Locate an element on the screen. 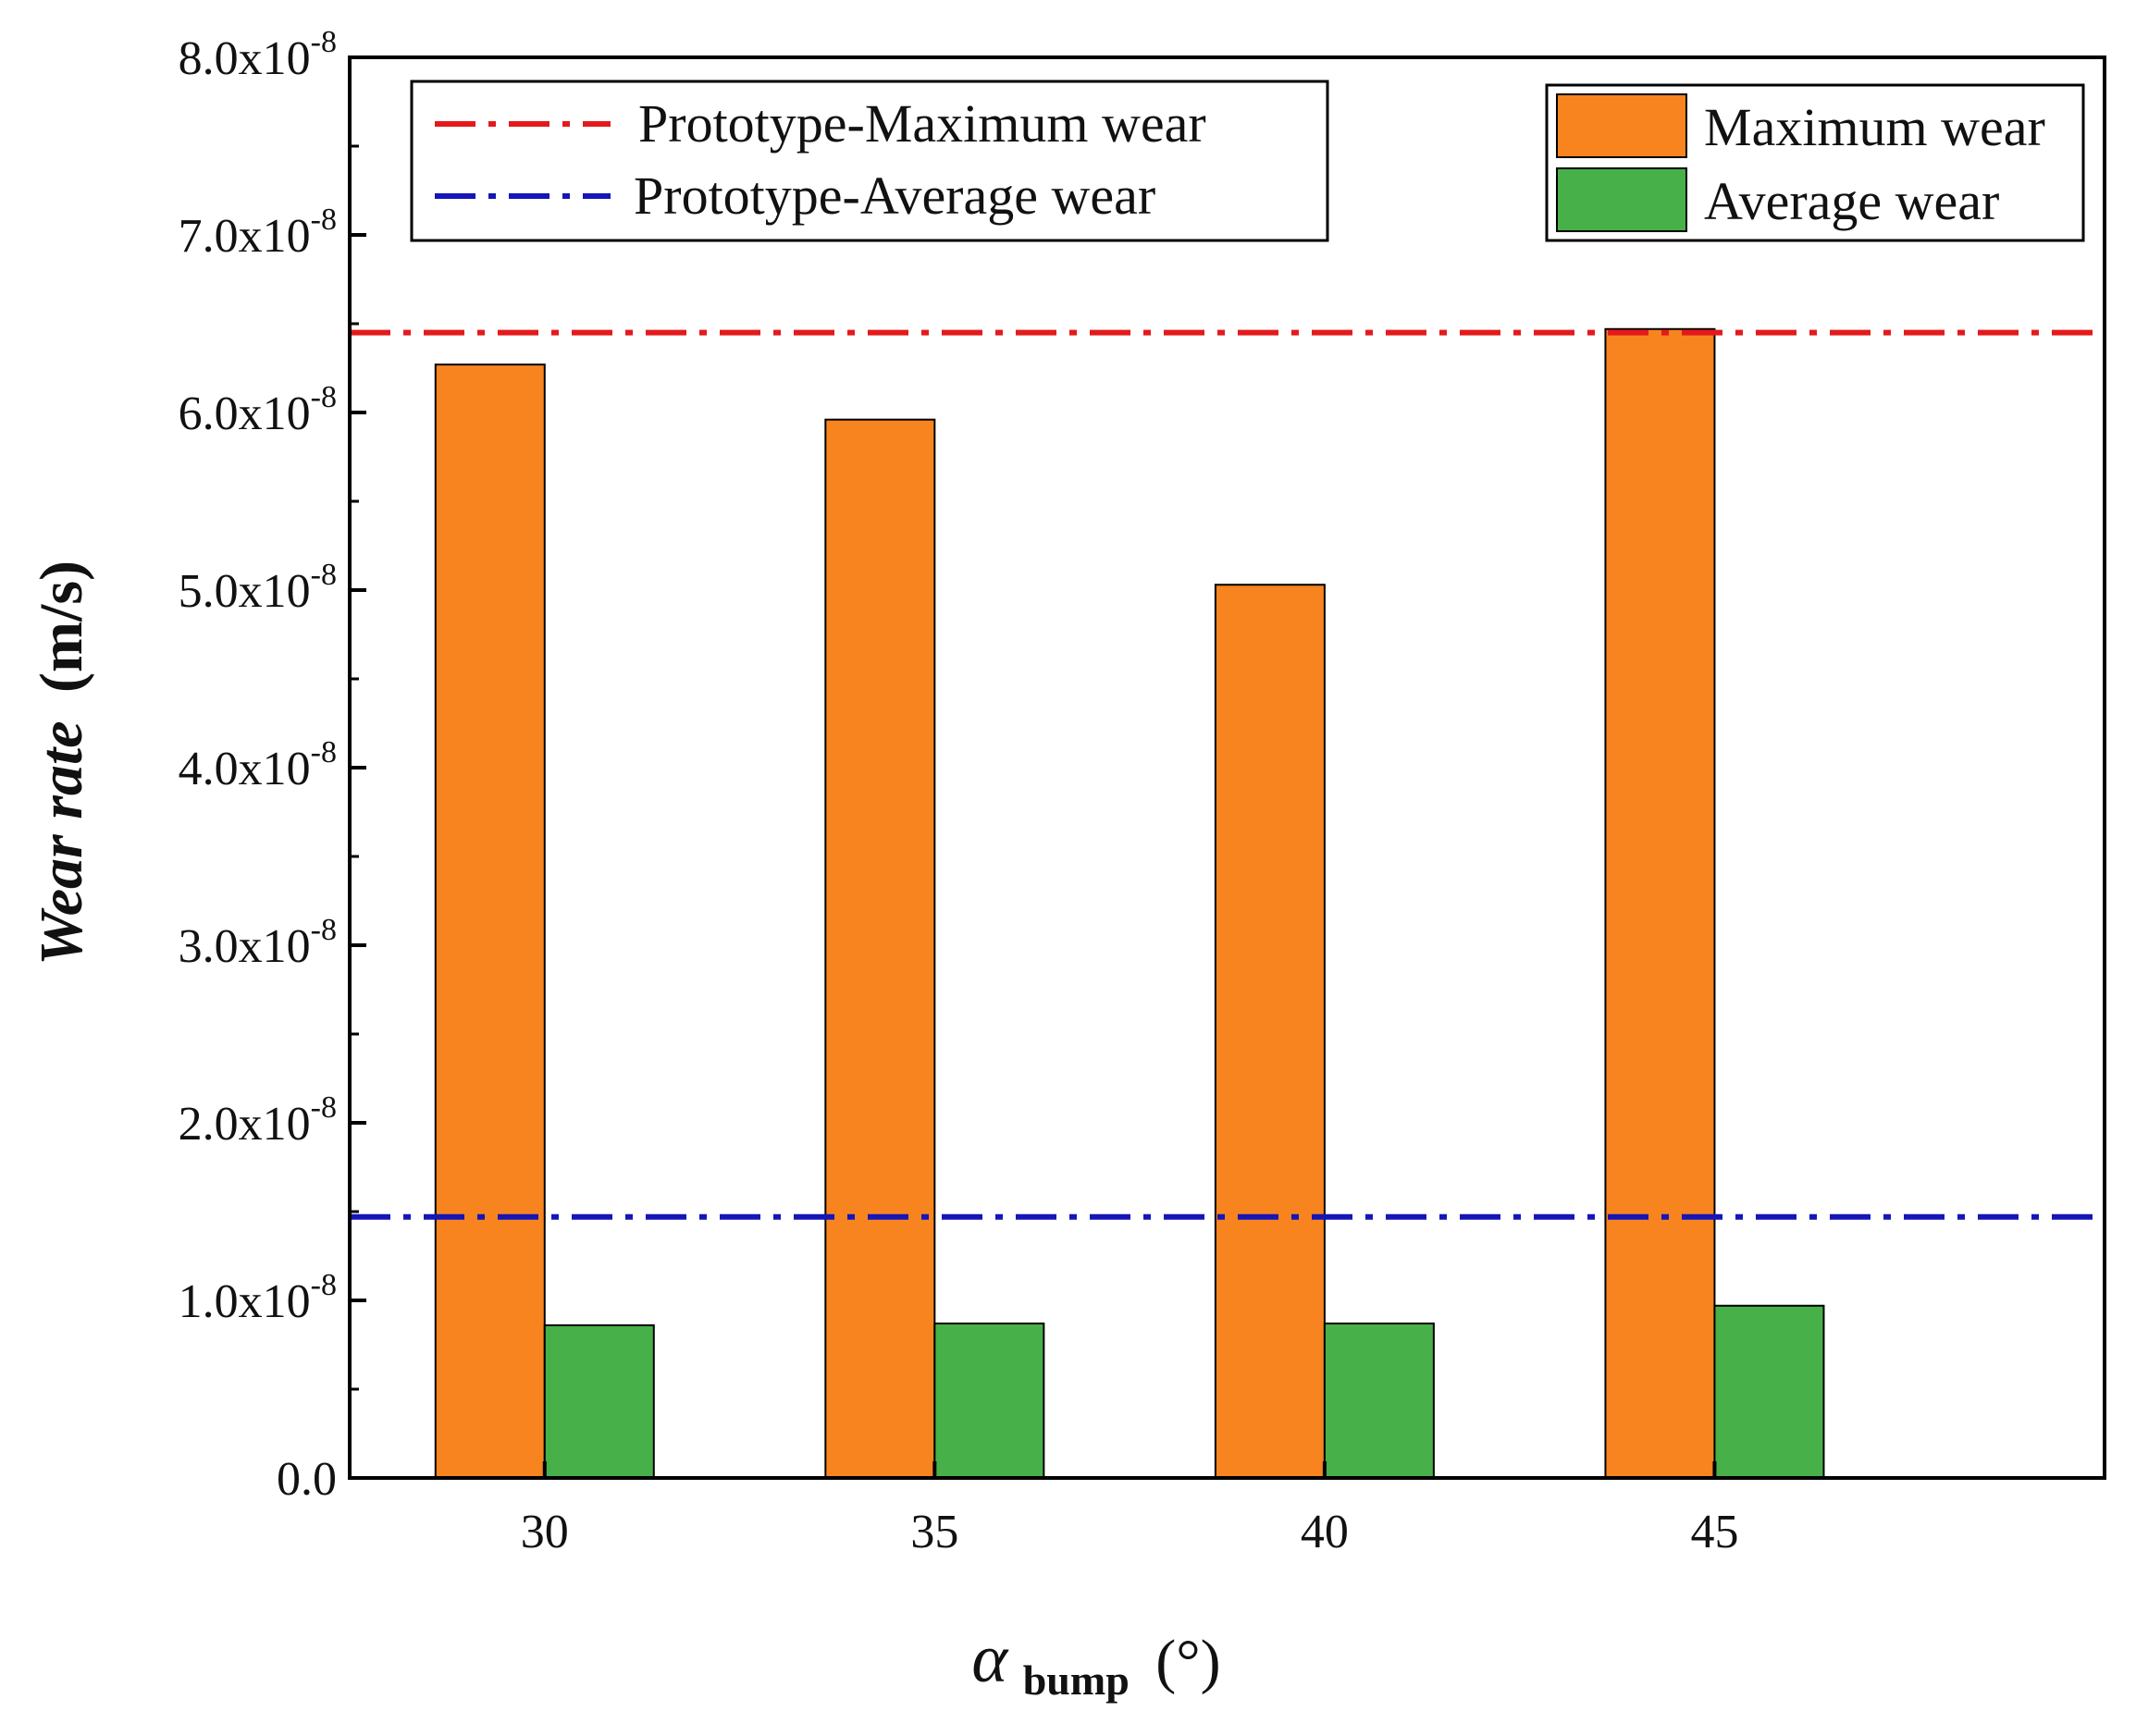 This screenshot has width=2136, height=1736. y-tick-label: 4.0x10⁻⁸ is located at coordinates (258, 765).